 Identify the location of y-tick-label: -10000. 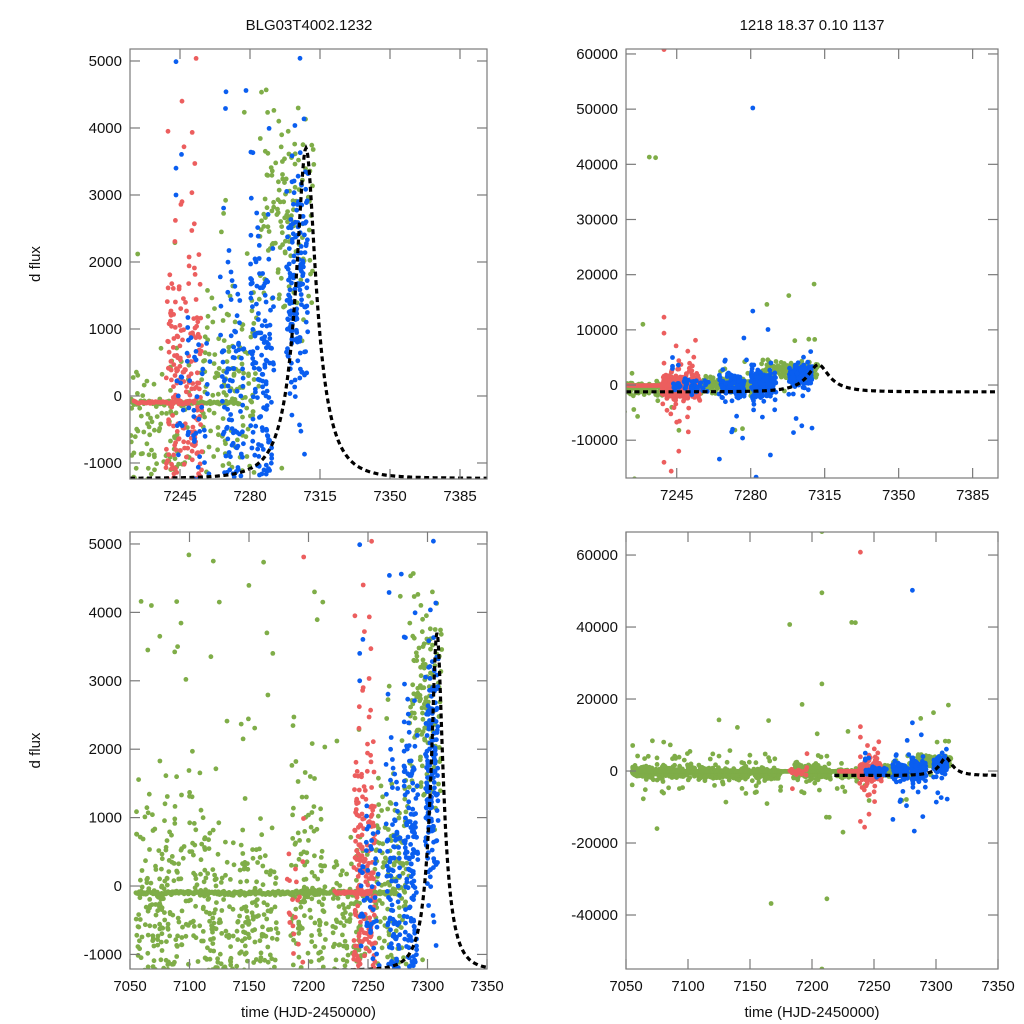
(594, 440).